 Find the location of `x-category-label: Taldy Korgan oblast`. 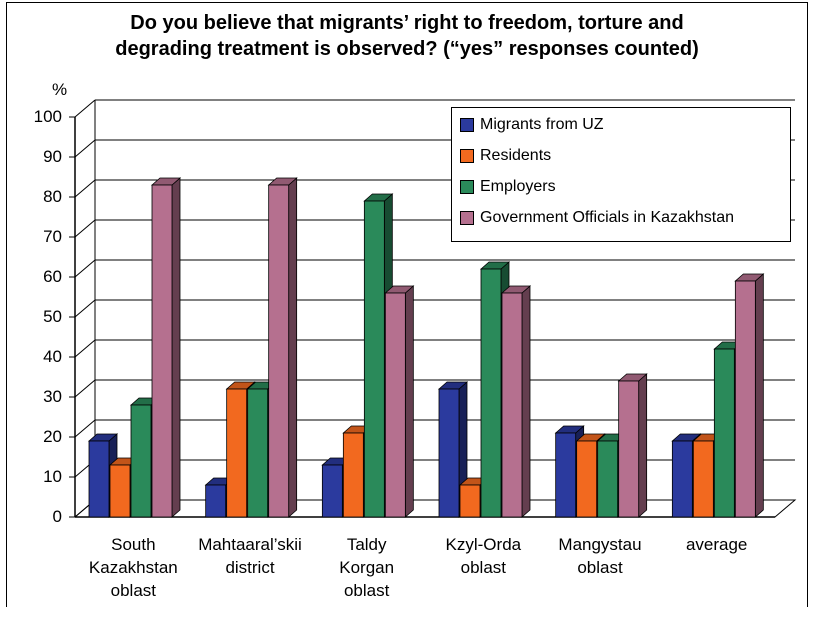

x-category-label: Taldy Korgan oblast is located at coordinates (367, 567).